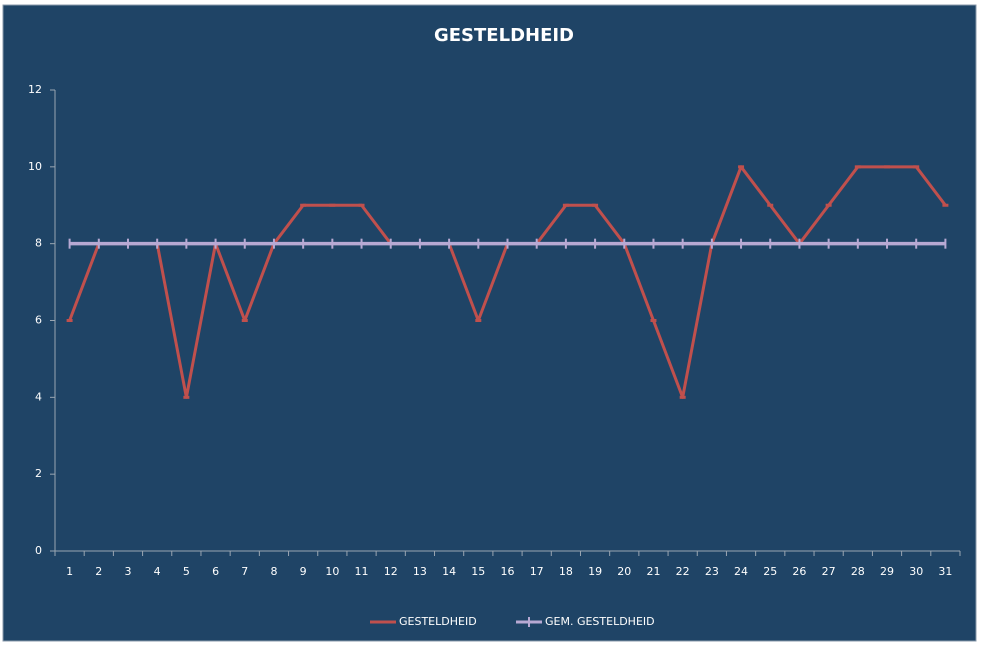 The width and height of the screenshot is (987, 648). Describe the element at coordinates (449, 571) in the screenshot. I see `x-tick-label: 14` at that location.